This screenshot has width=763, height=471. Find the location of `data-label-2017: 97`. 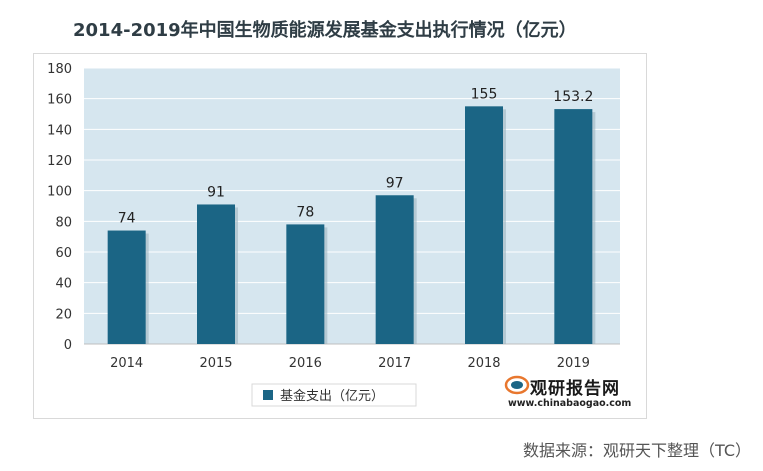

data-label-2017: 97 is located at coordinates (395, 183).